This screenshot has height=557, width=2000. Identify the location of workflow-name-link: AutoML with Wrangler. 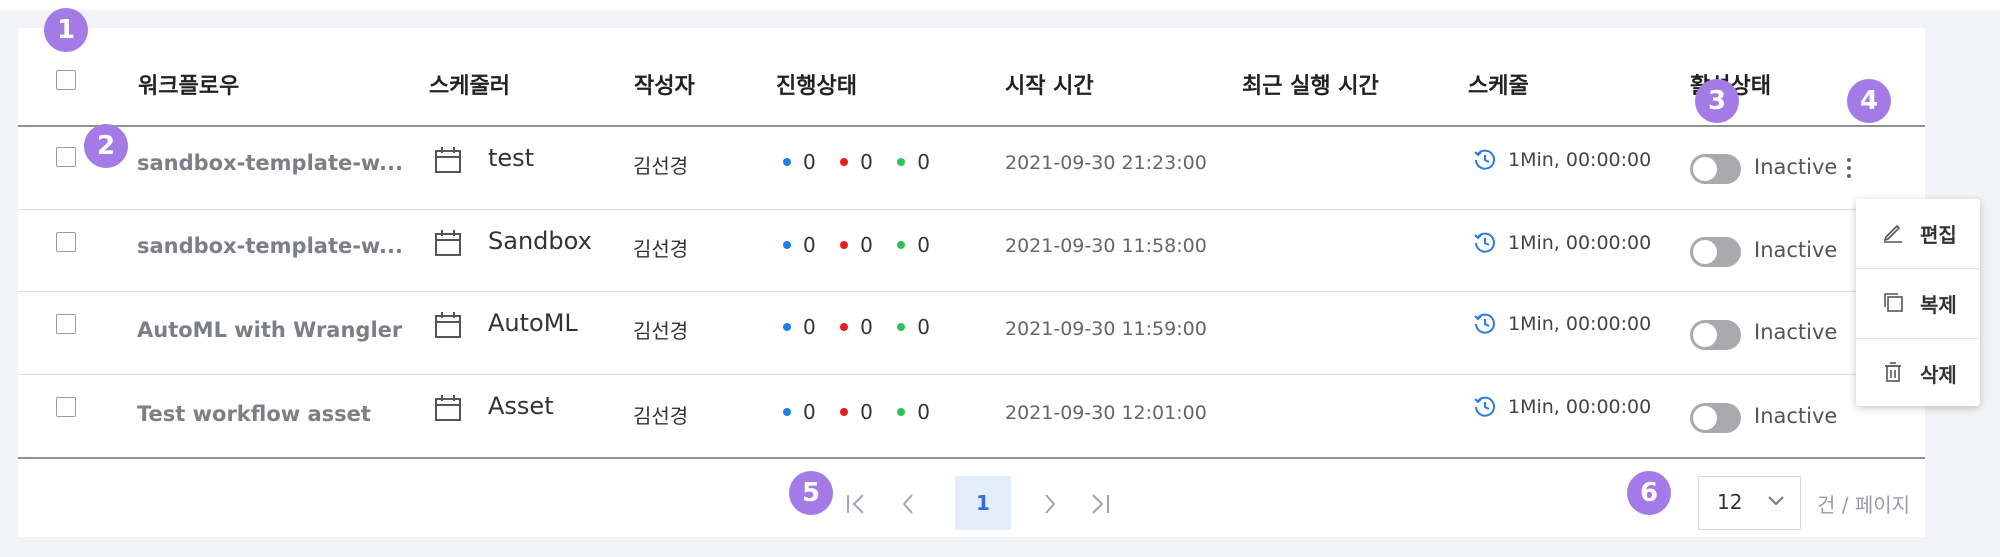
(270, 330).